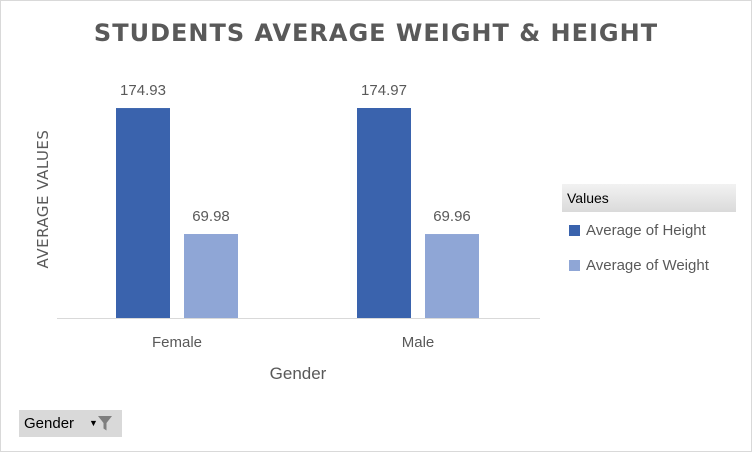 Image resolution: width=752 pixels, height=452 pixels. Describe the element at coordinates (649, 198) in the screenshot. I see `legend-title: Values` at that location.